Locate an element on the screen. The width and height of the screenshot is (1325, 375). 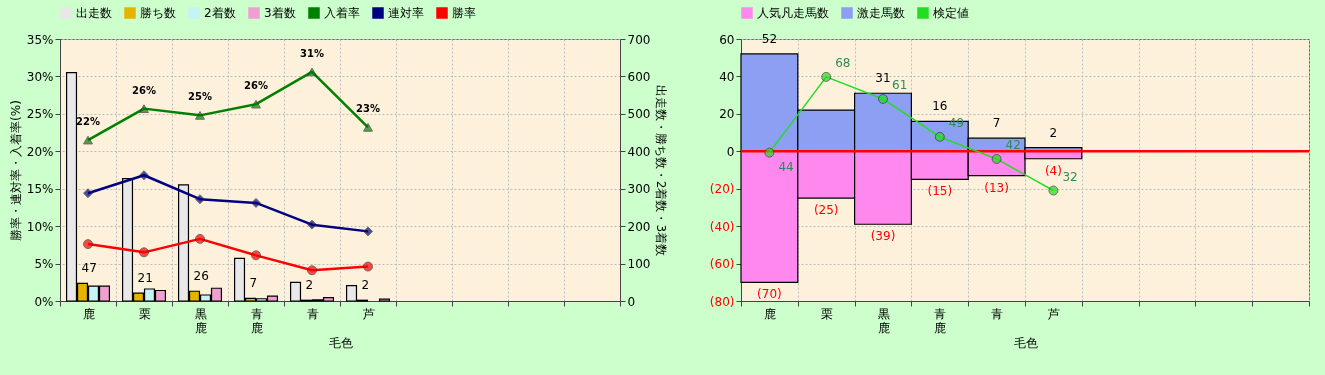
data-label: 31% is located at coordinates (312, 53).